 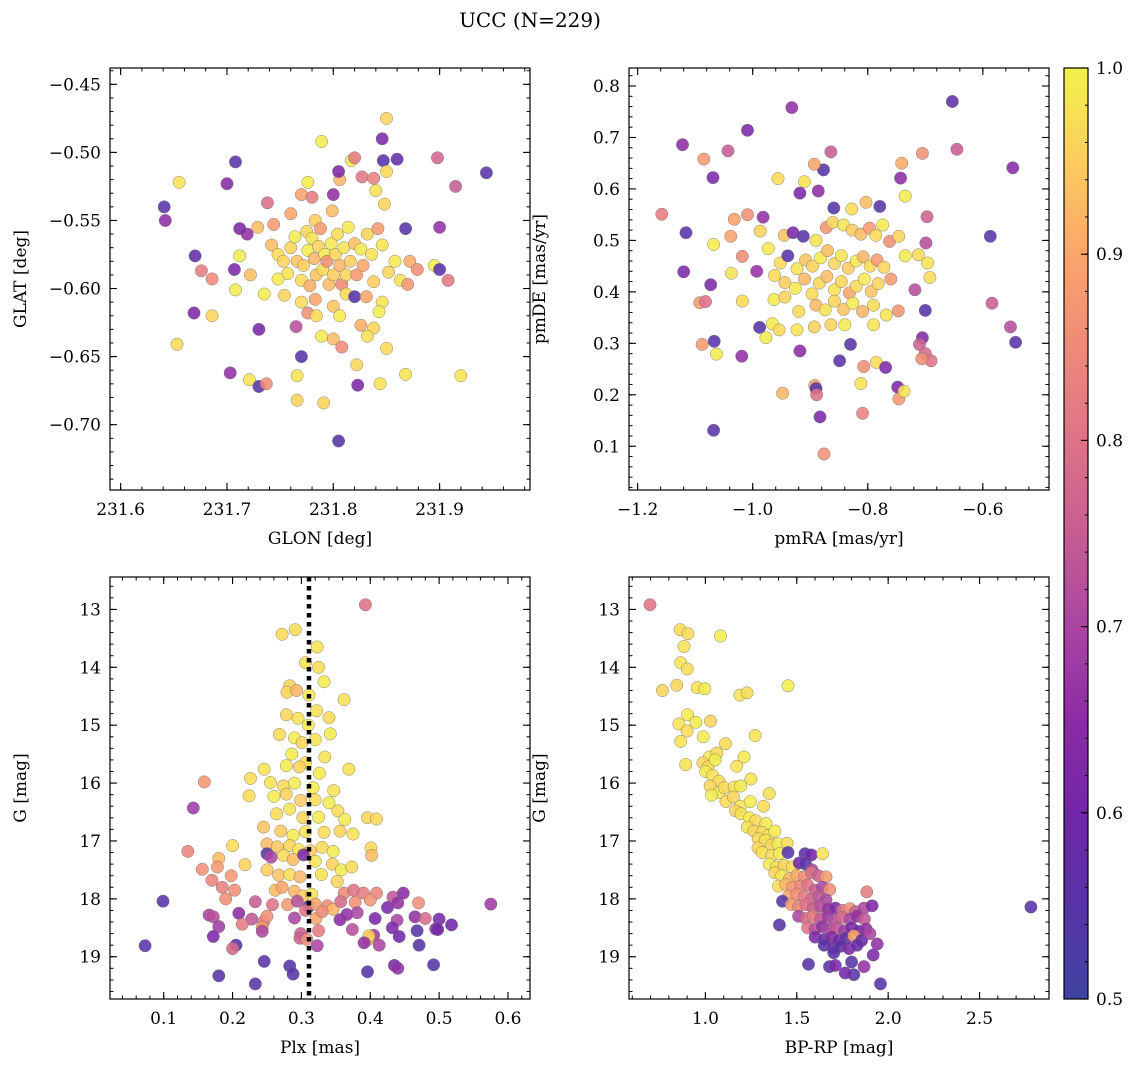 I want to click on colorbar-gradient, so click(x=1076, y=533).